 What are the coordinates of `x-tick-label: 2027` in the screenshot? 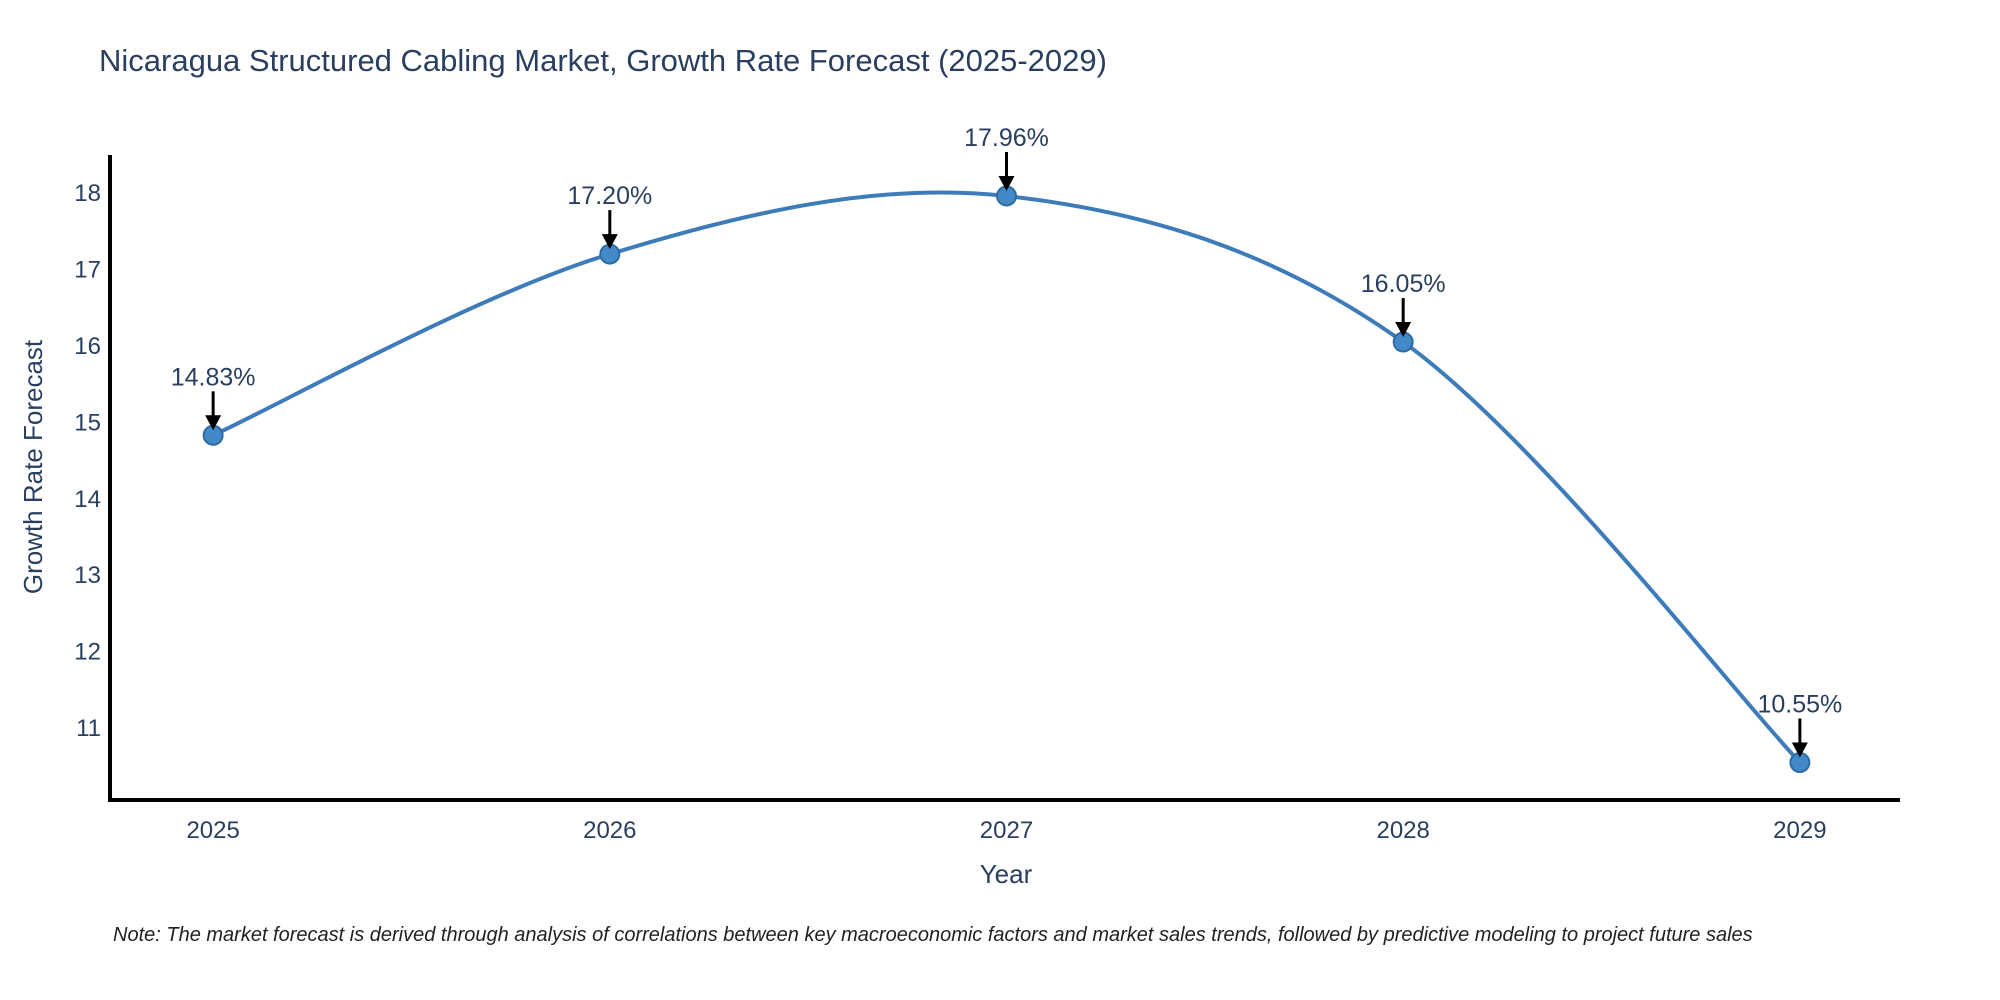 It's located at (1006, 830).